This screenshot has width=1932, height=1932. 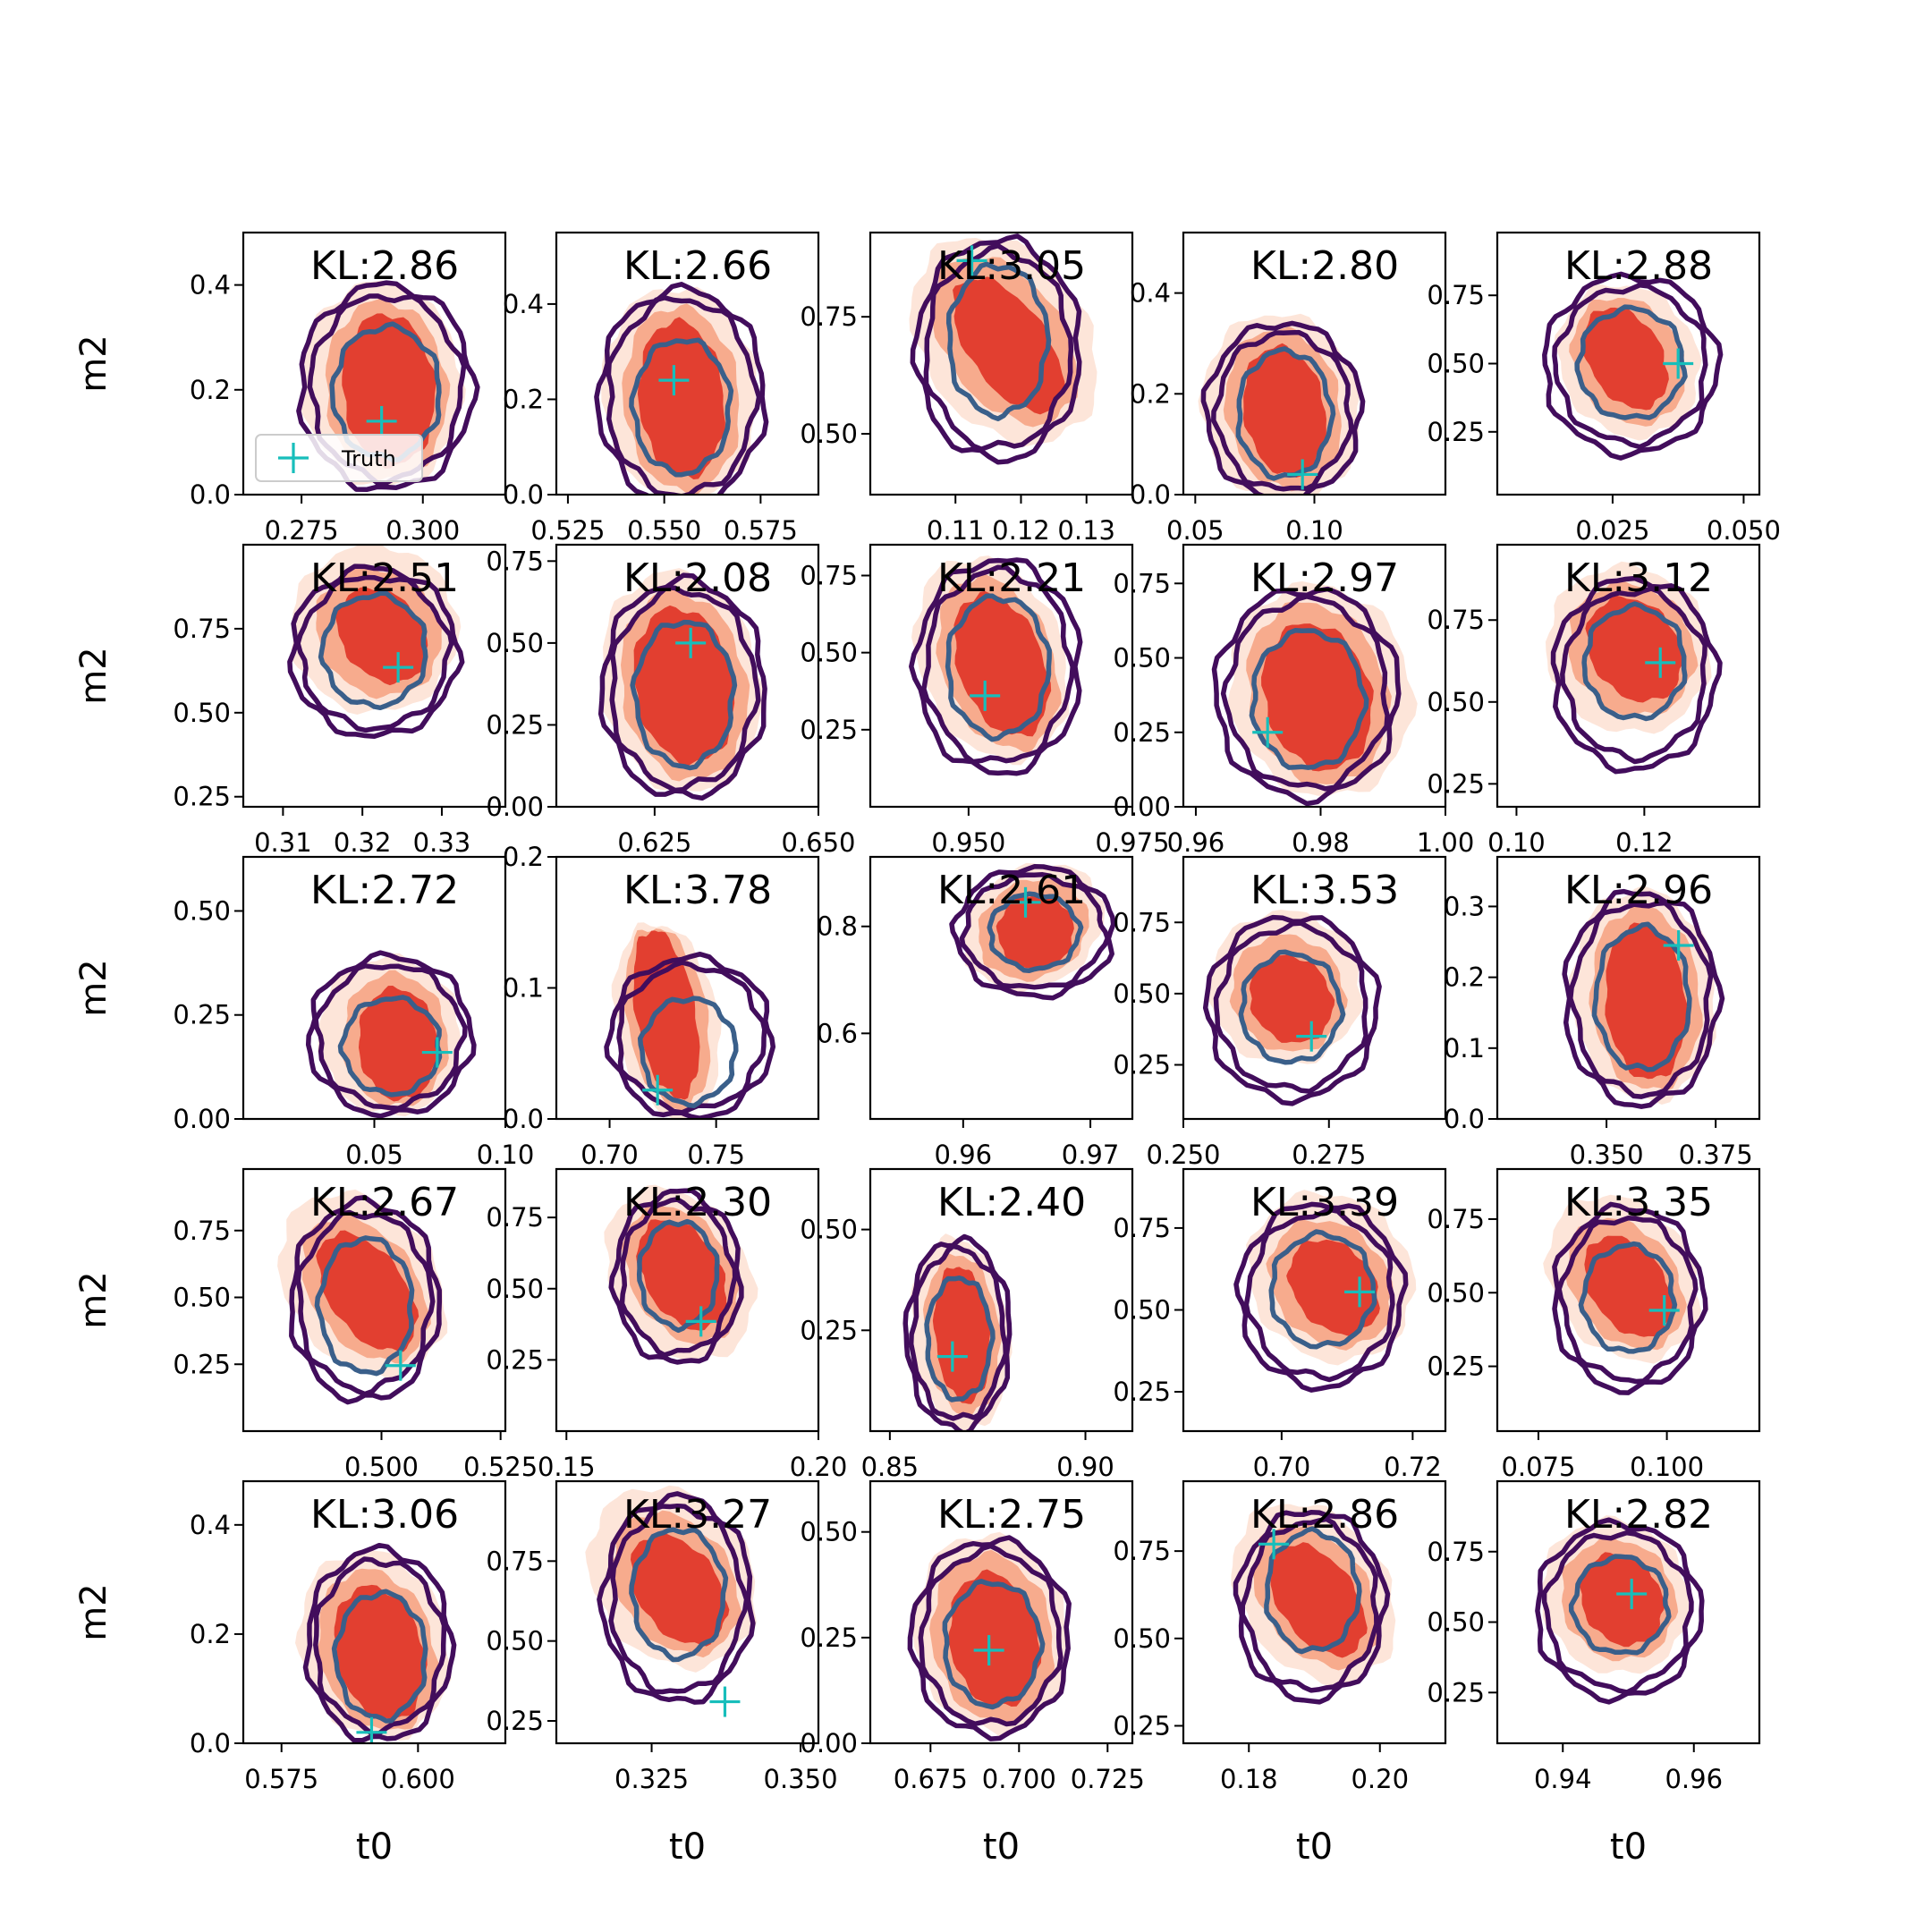 I want to click on x-axis-title: t0, so click(x=1628, y=1847).